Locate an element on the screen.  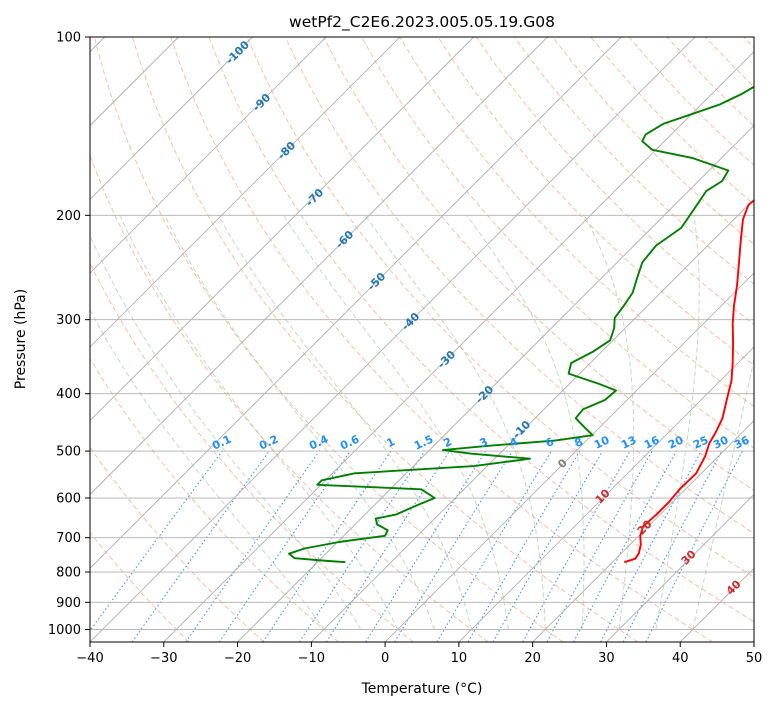
mixing-ratio-label: 36 is located at coordinates (742, 442).